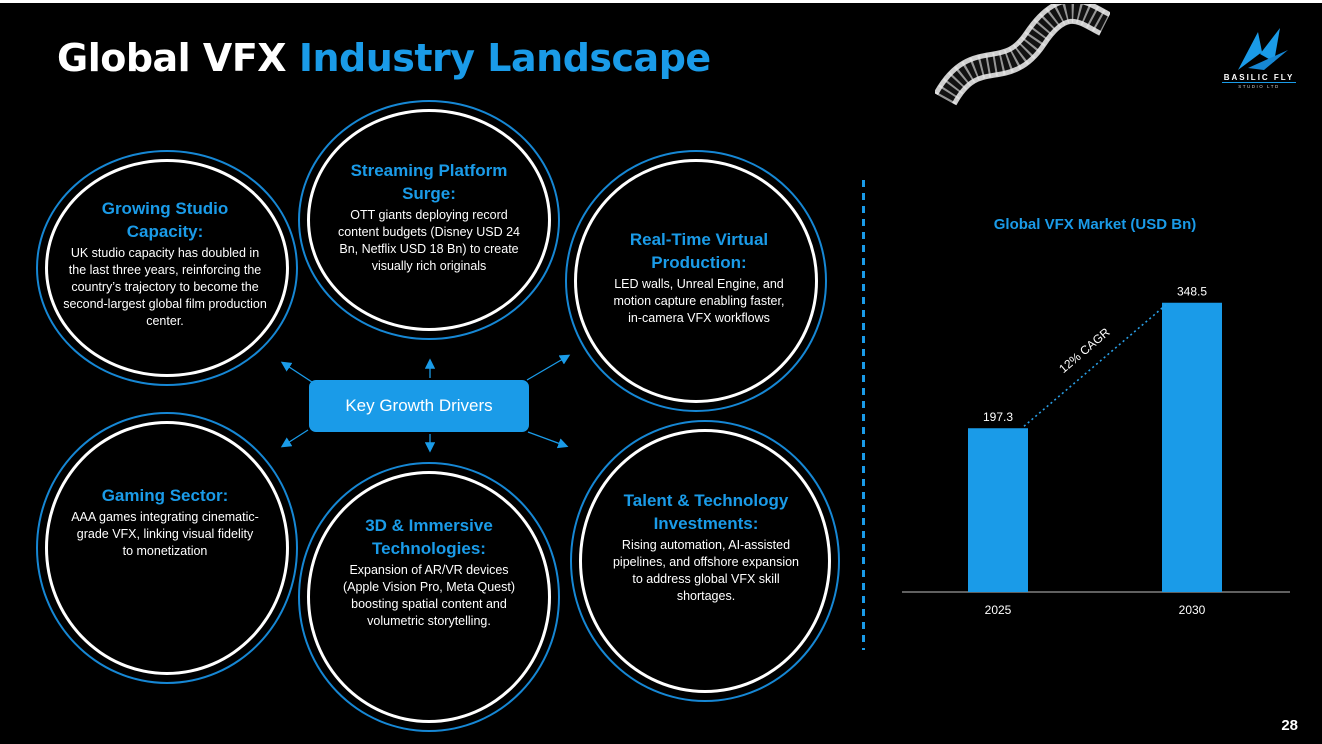 This screenshot has height=744, width=1322. I want to click on bar-2030, so click(1192, 447).